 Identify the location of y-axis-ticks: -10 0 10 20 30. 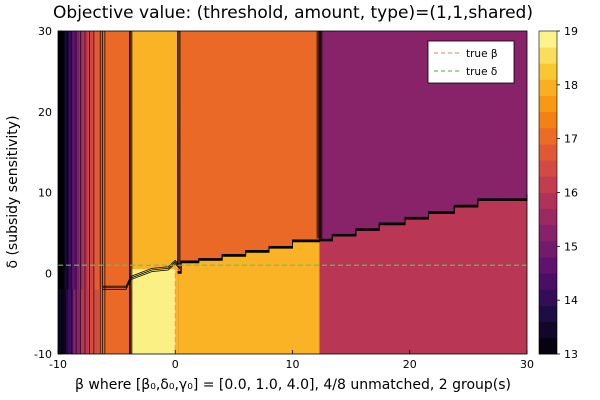
(48, 193).